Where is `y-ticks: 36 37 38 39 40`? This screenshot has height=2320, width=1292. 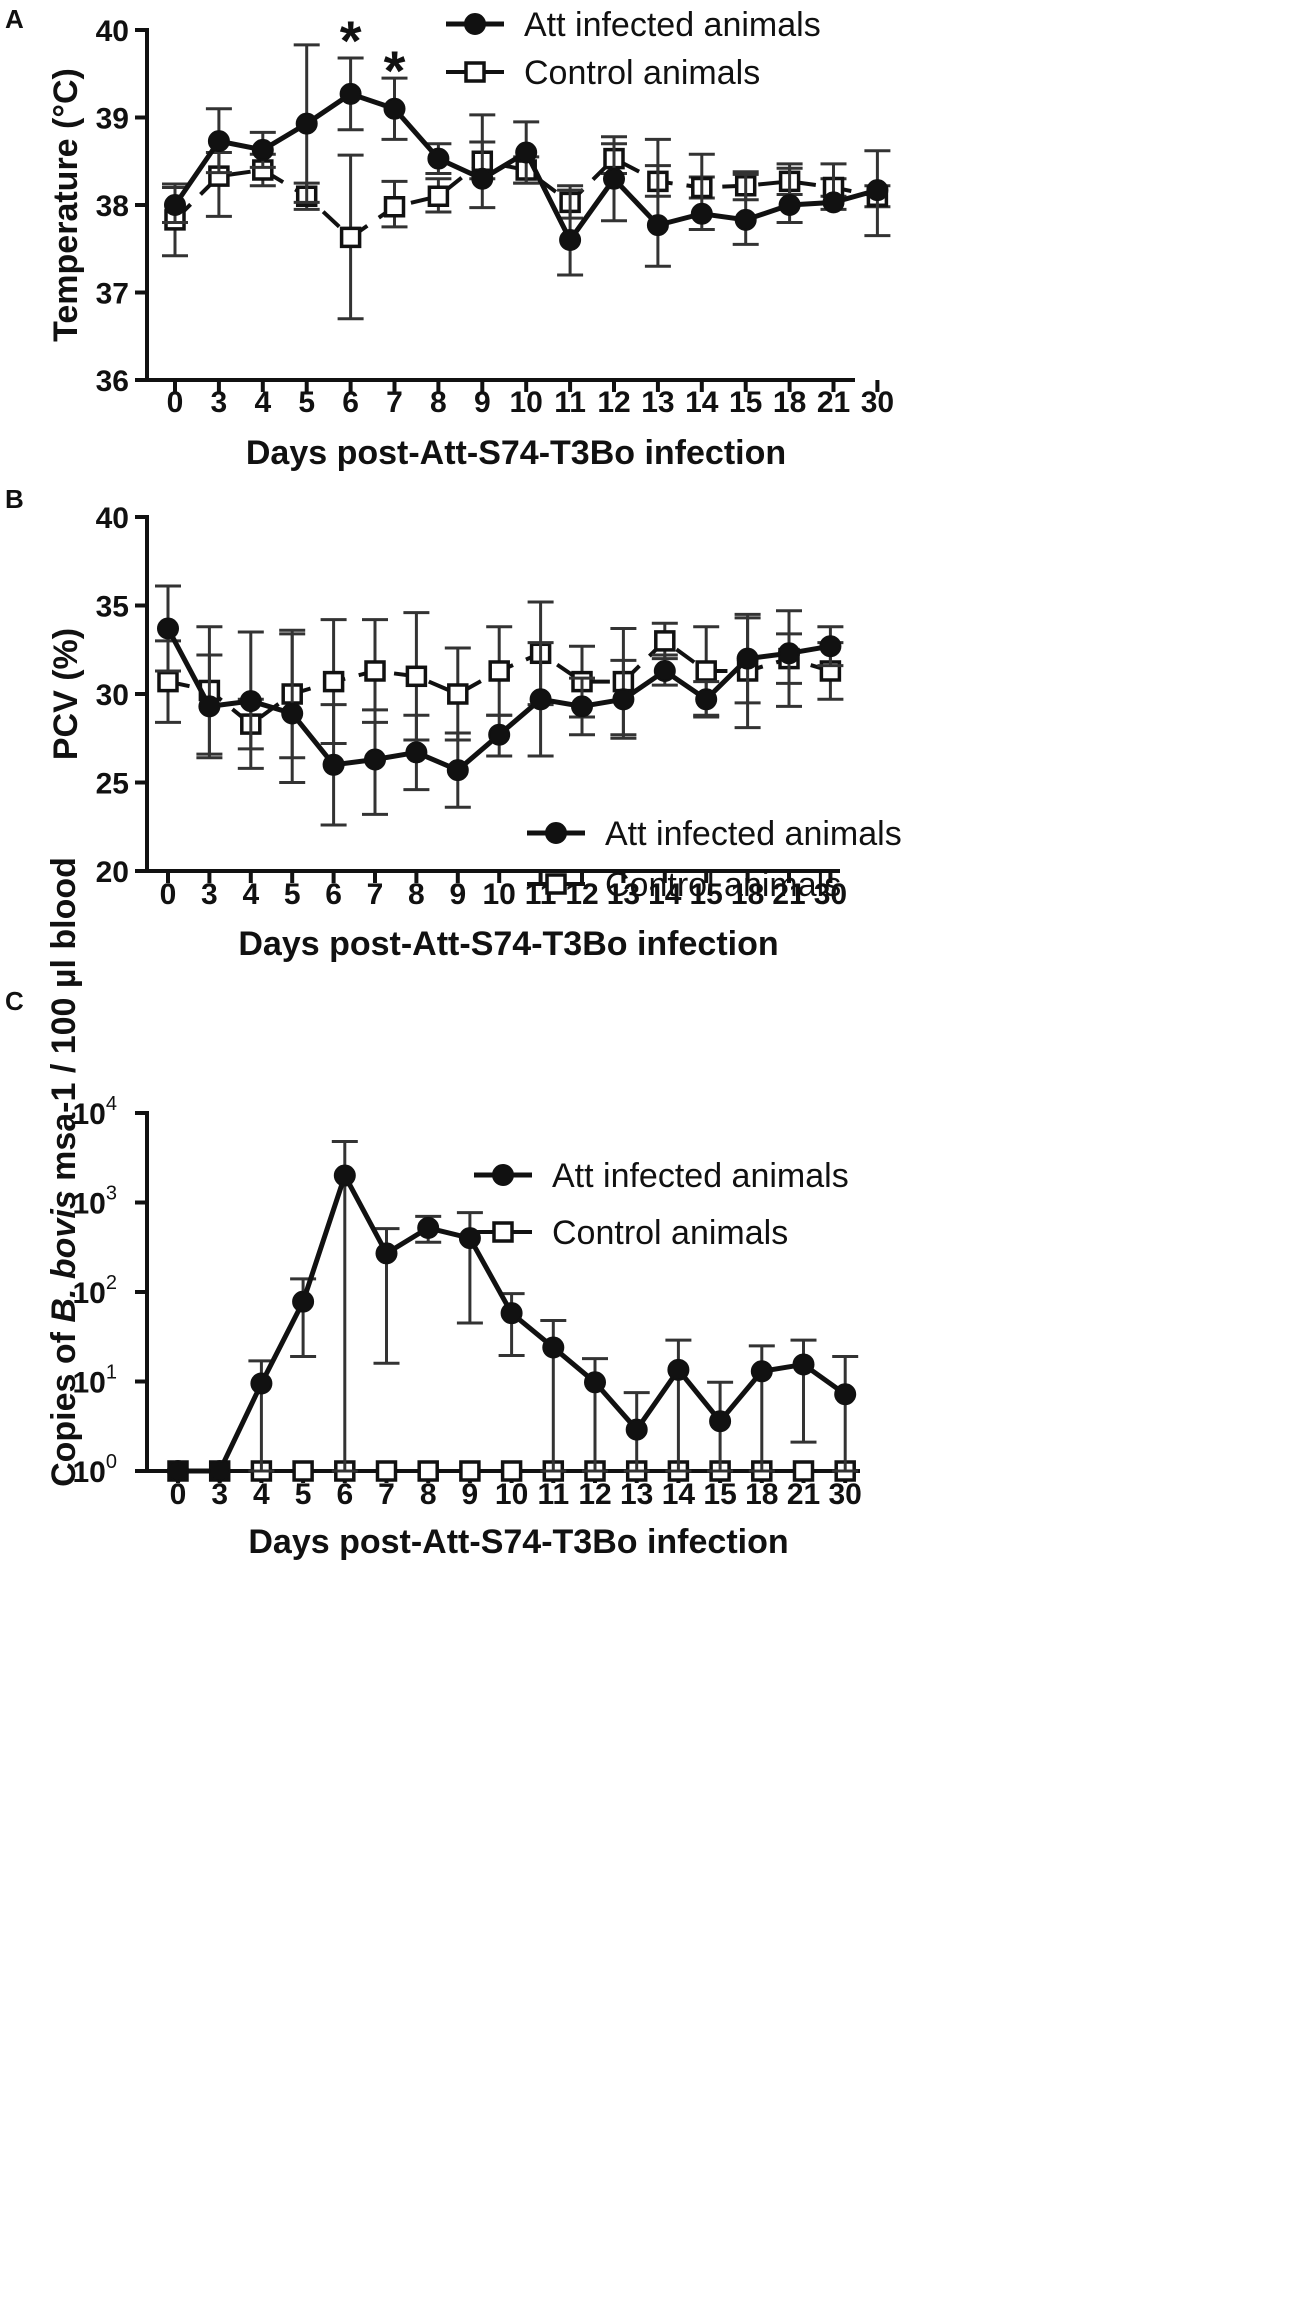
y-ticks: 36 37 38 39 40 is located at coordinates (121, 206).